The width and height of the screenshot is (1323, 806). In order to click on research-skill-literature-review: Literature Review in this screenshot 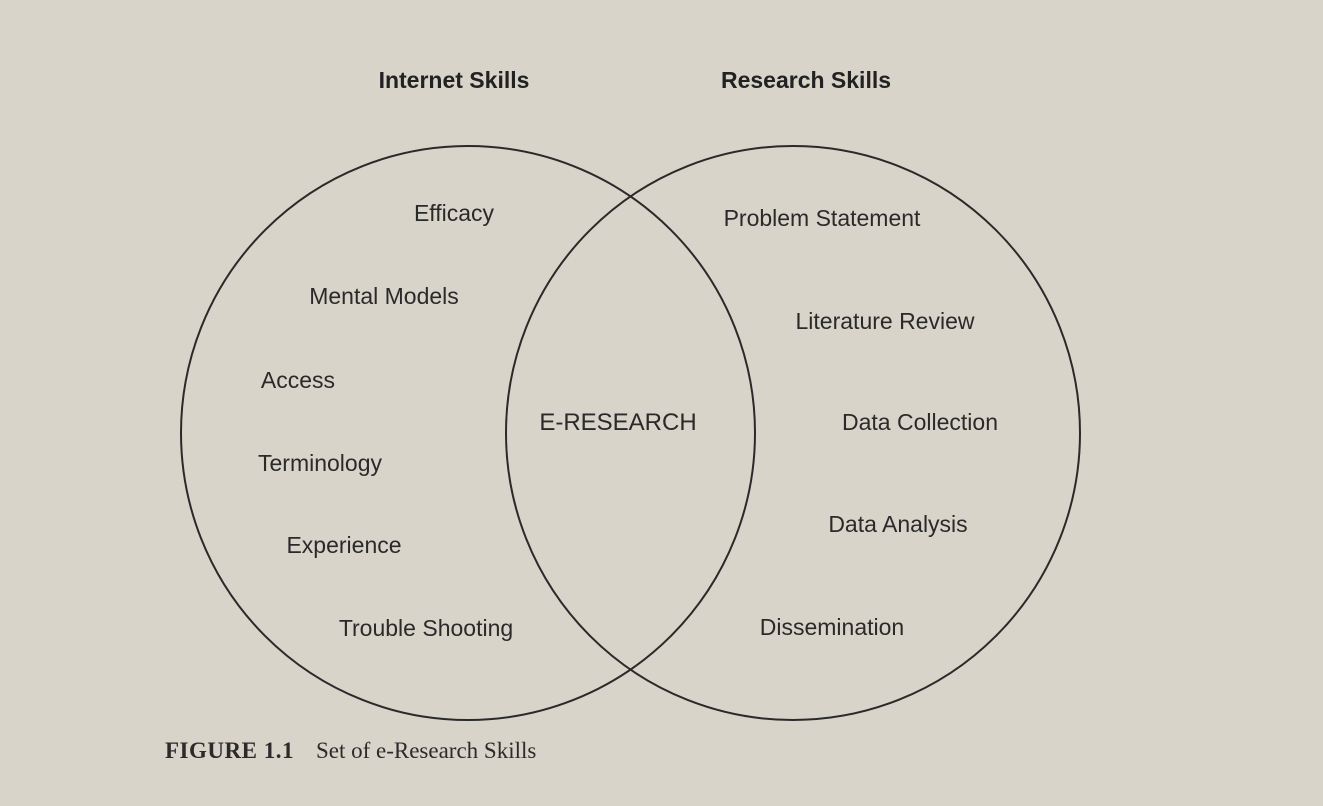, I will do `click(885, 321)`.